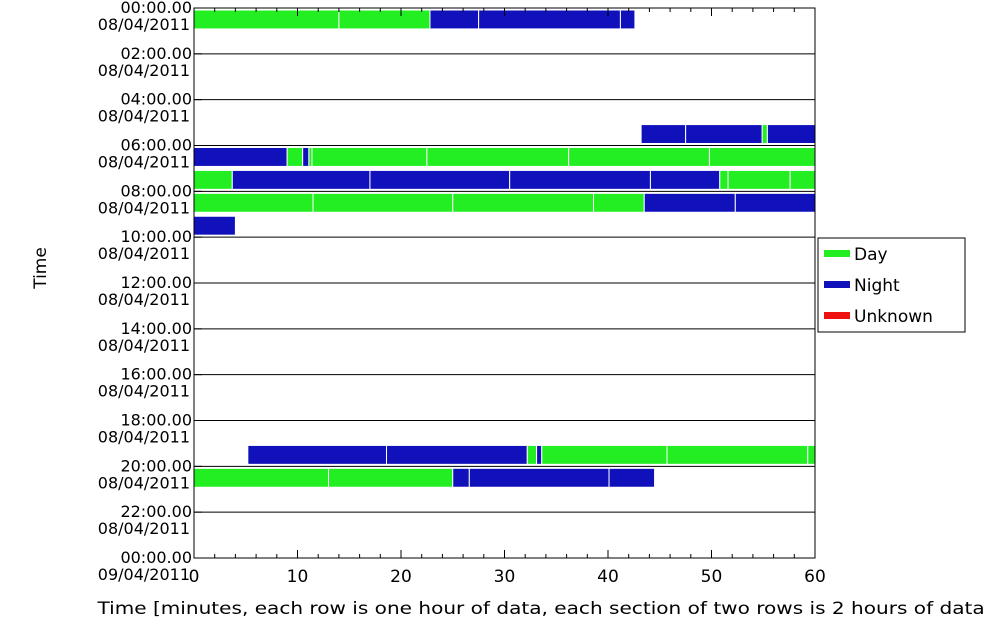  I want to click on legend: Day Night Unknown, so click(891, 285).